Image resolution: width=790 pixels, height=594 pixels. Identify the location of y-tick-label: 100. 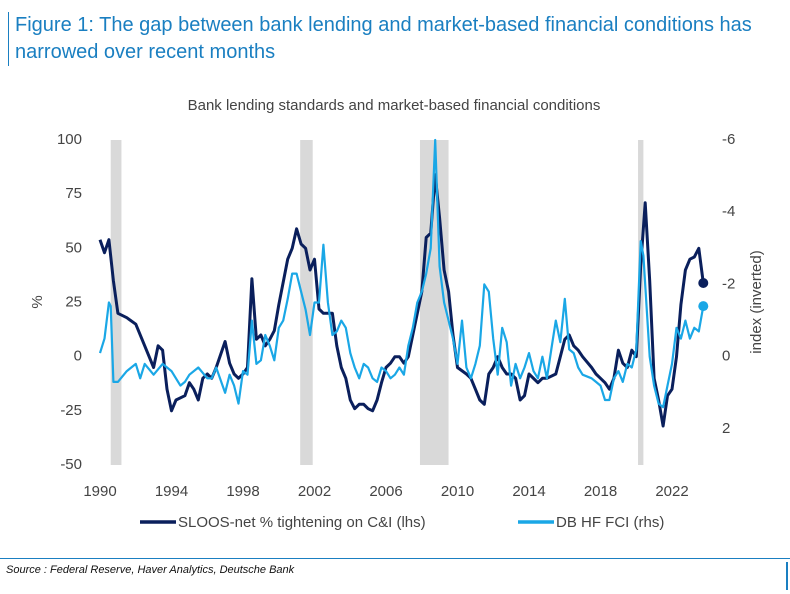
(69, 139).